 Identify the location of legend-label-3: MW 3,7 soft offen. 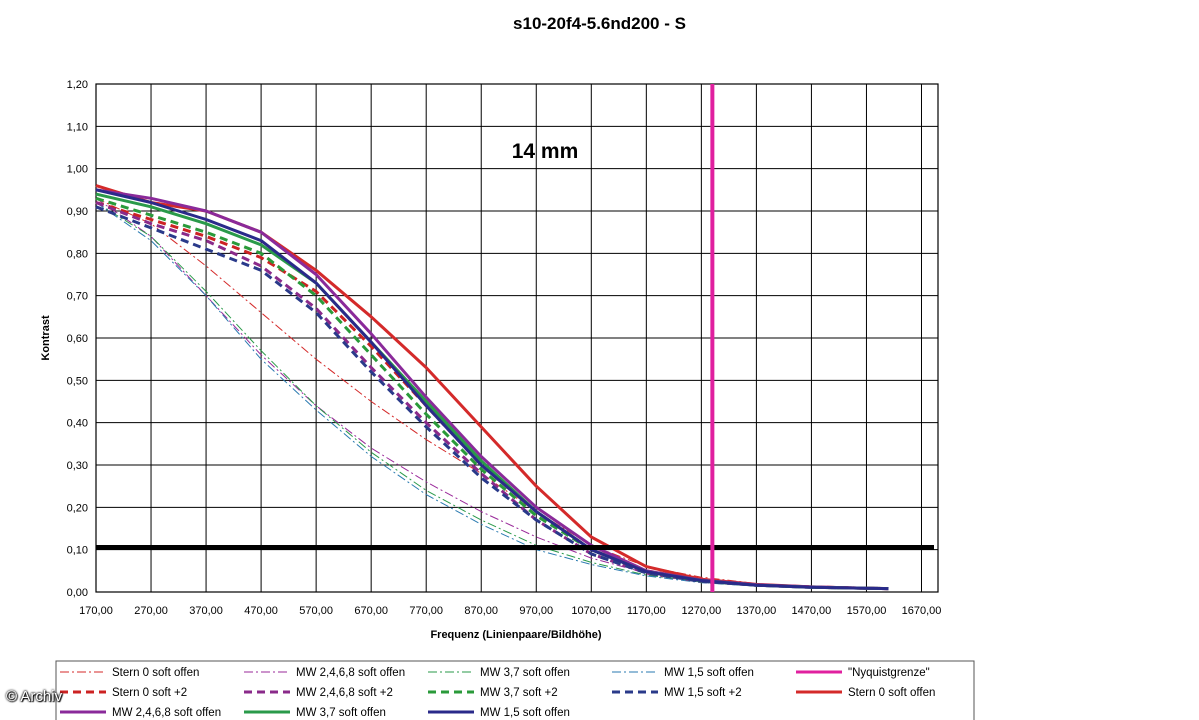
(525, 673).